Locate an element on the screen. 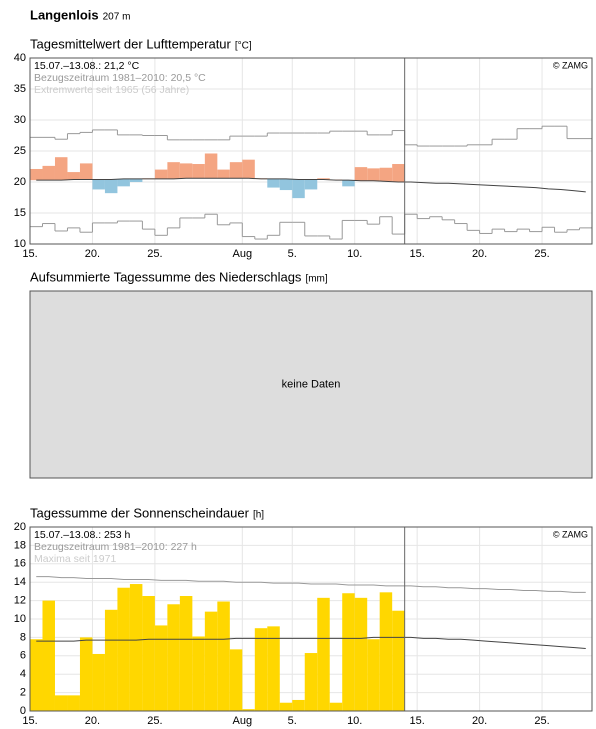  y-tick-label: 6 is located at coordinates (23, 656).